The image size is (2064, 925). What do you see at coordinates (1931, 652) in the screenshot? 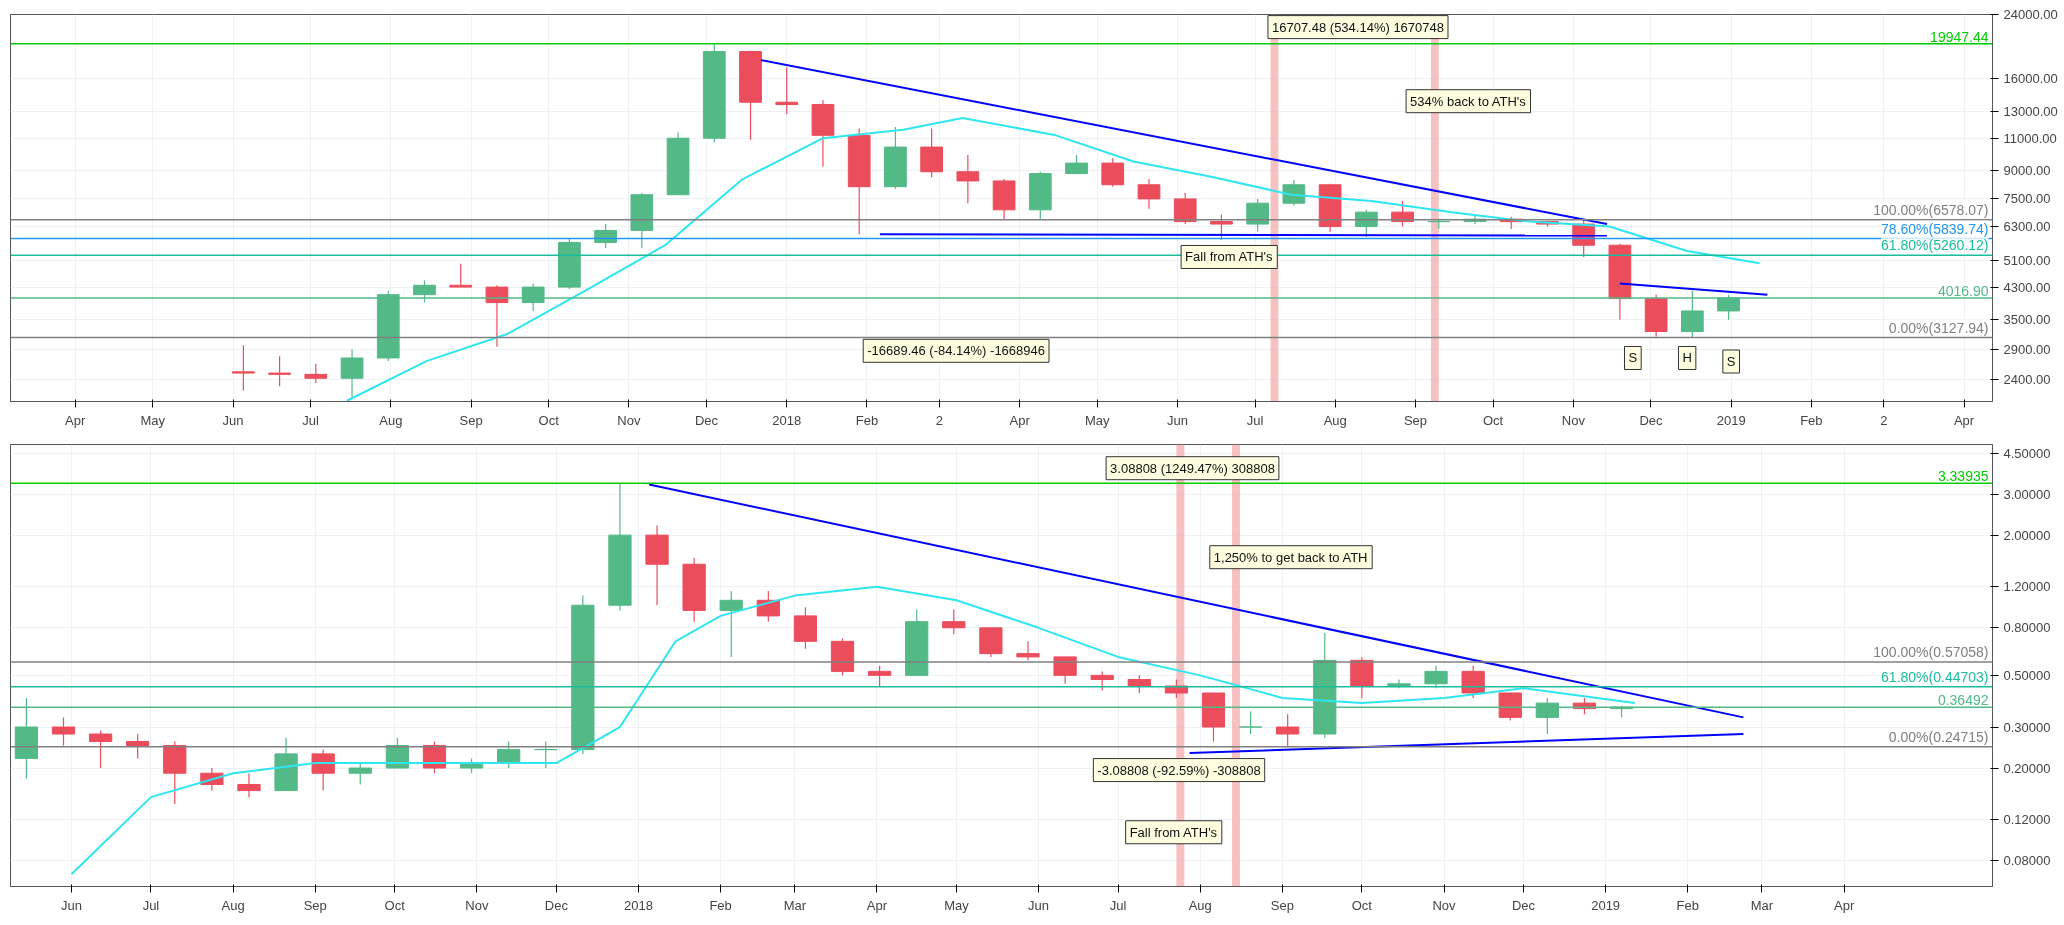
I see `ref-line-label: 100.00%(0.57058)` at bounding box center [1931, 652].